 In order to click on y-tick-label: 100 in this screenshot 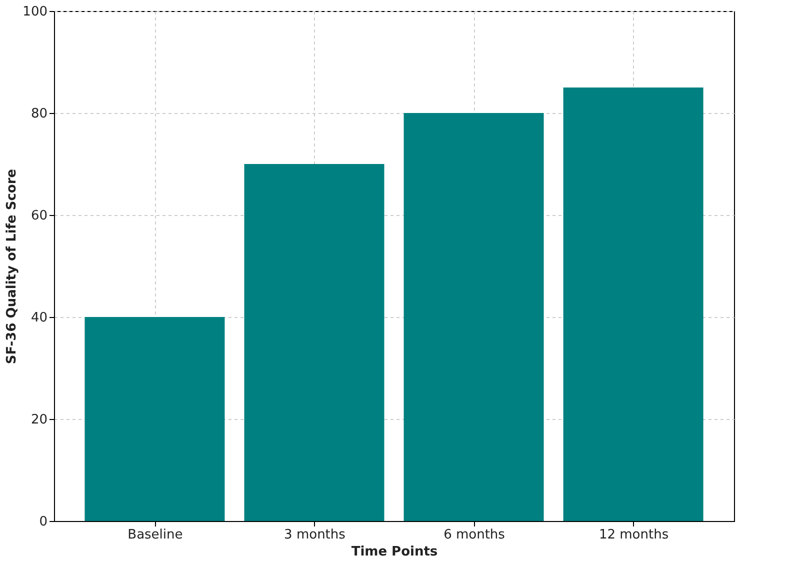, I will do `click(35, 12)`.